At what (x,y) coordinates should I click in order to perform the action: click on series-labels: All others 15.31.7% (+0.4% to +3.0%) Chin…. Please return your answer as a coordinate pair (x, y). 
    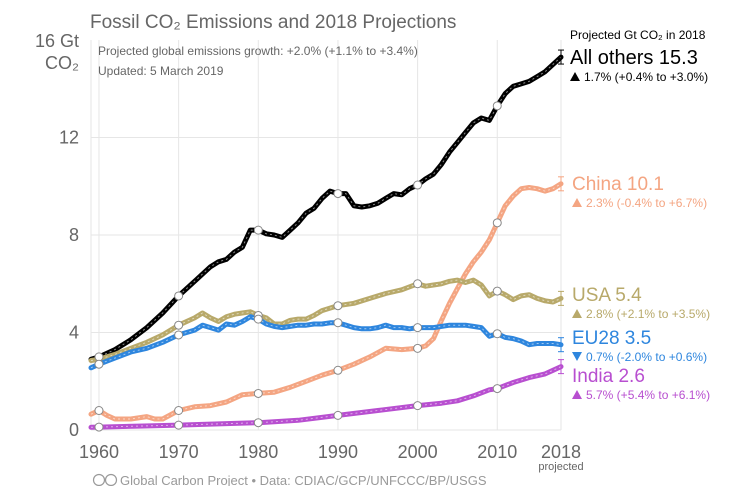
    Looking at the image, I should click on (640, 224).